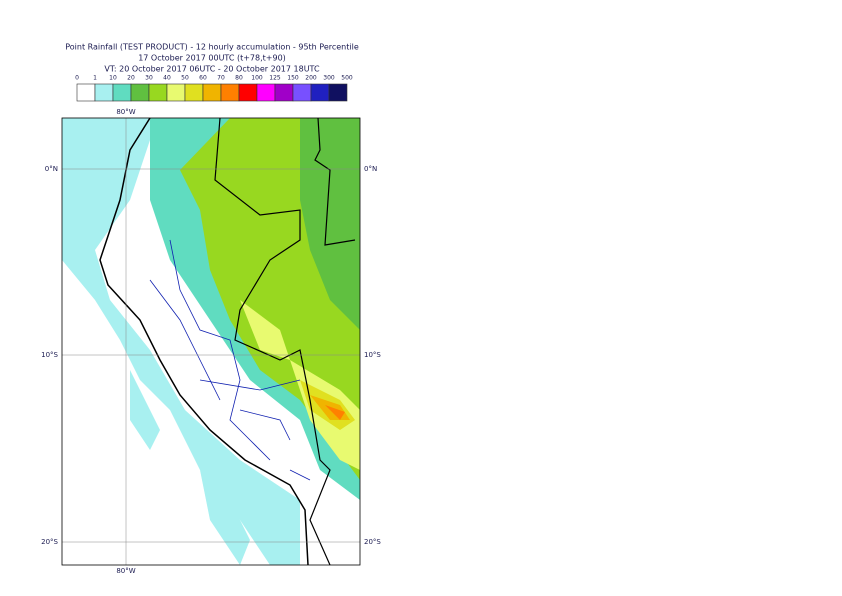  Describe the element at coordinates (311, 78) in the screenshot. I see `legend-label: 200` at that location.